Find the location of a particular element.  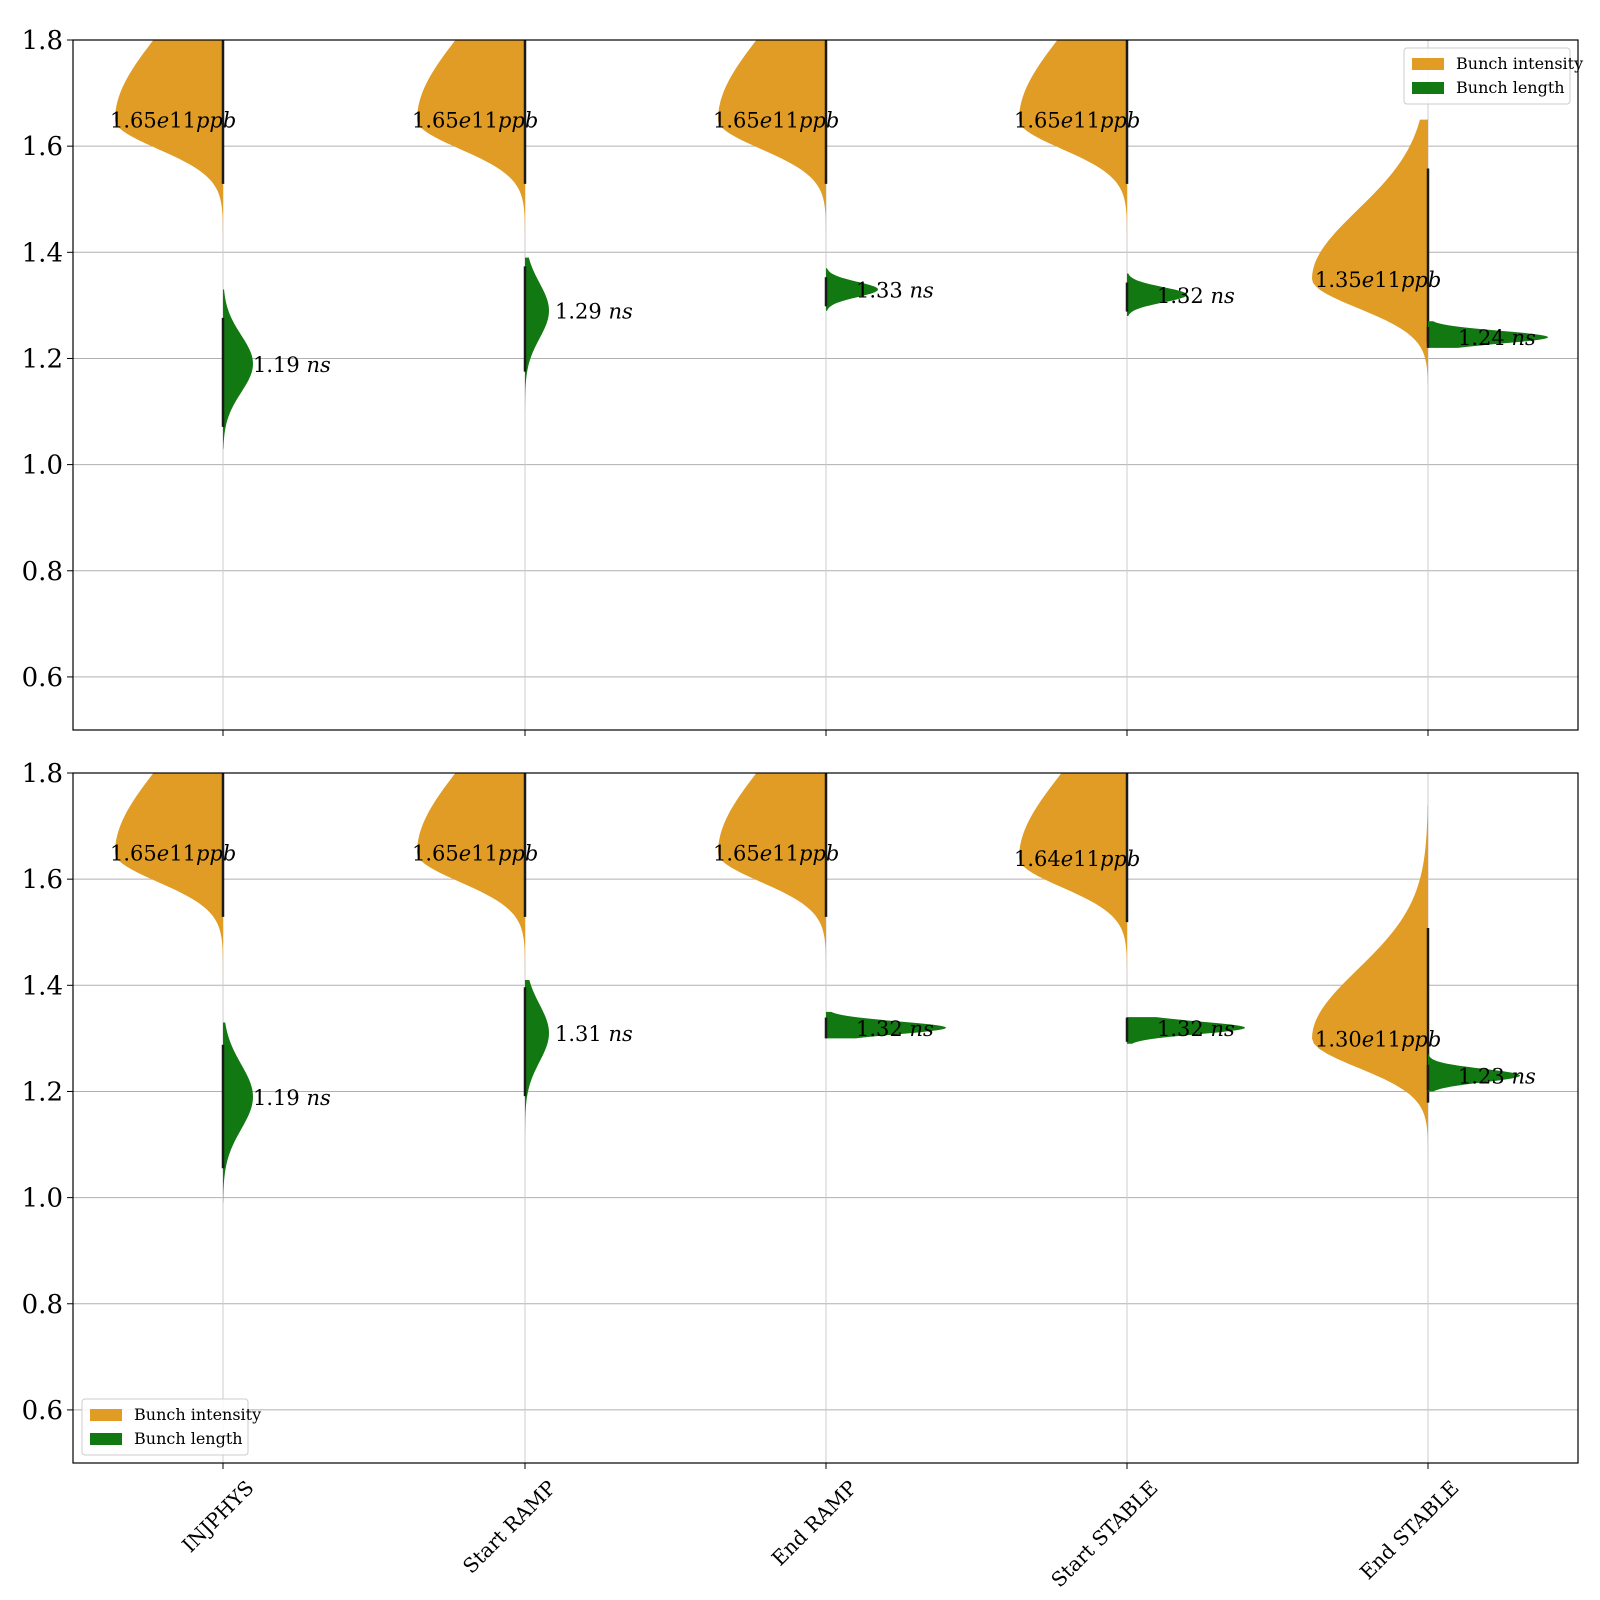

legend-2: Bunch intensity Bunch length is located at coordinates (171, 1427).